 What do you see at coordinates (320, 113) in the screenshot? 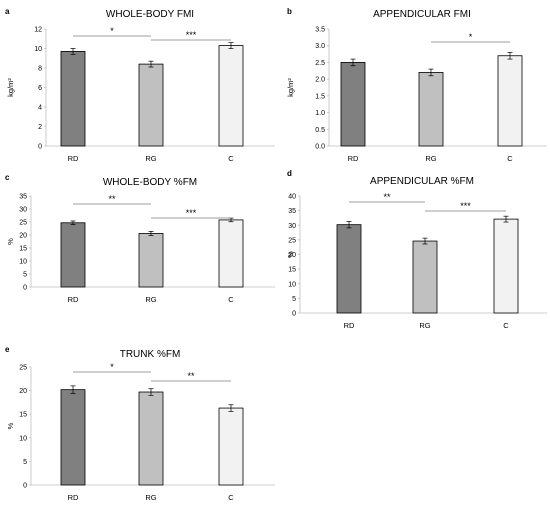
I see `y-tick-label: 1.0` at bounding box center [320, 113].